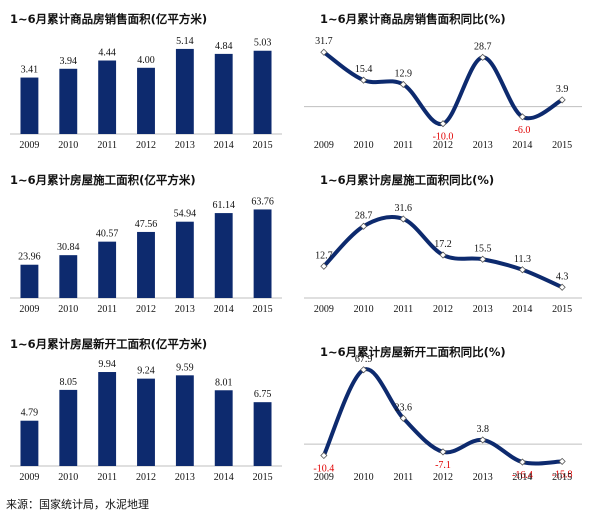  What do you see at coordinates (223, 205) in the screenshot?
I see `data-label: 61.14` at bounding box center [223, 205].